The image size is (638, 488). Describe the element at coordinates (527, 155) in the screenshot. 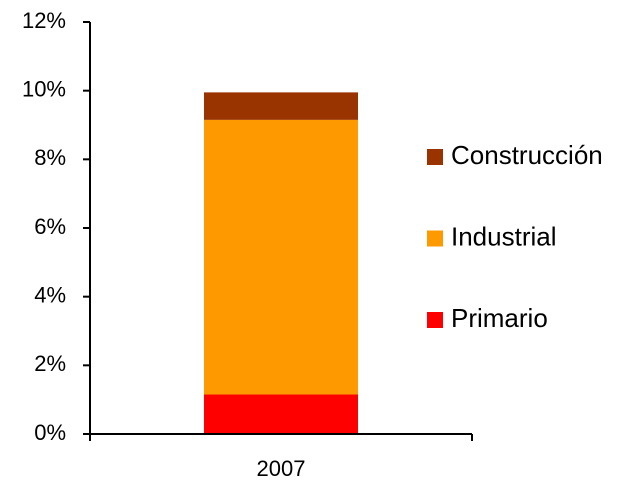

I see `legend-label: Construcción` at that location.